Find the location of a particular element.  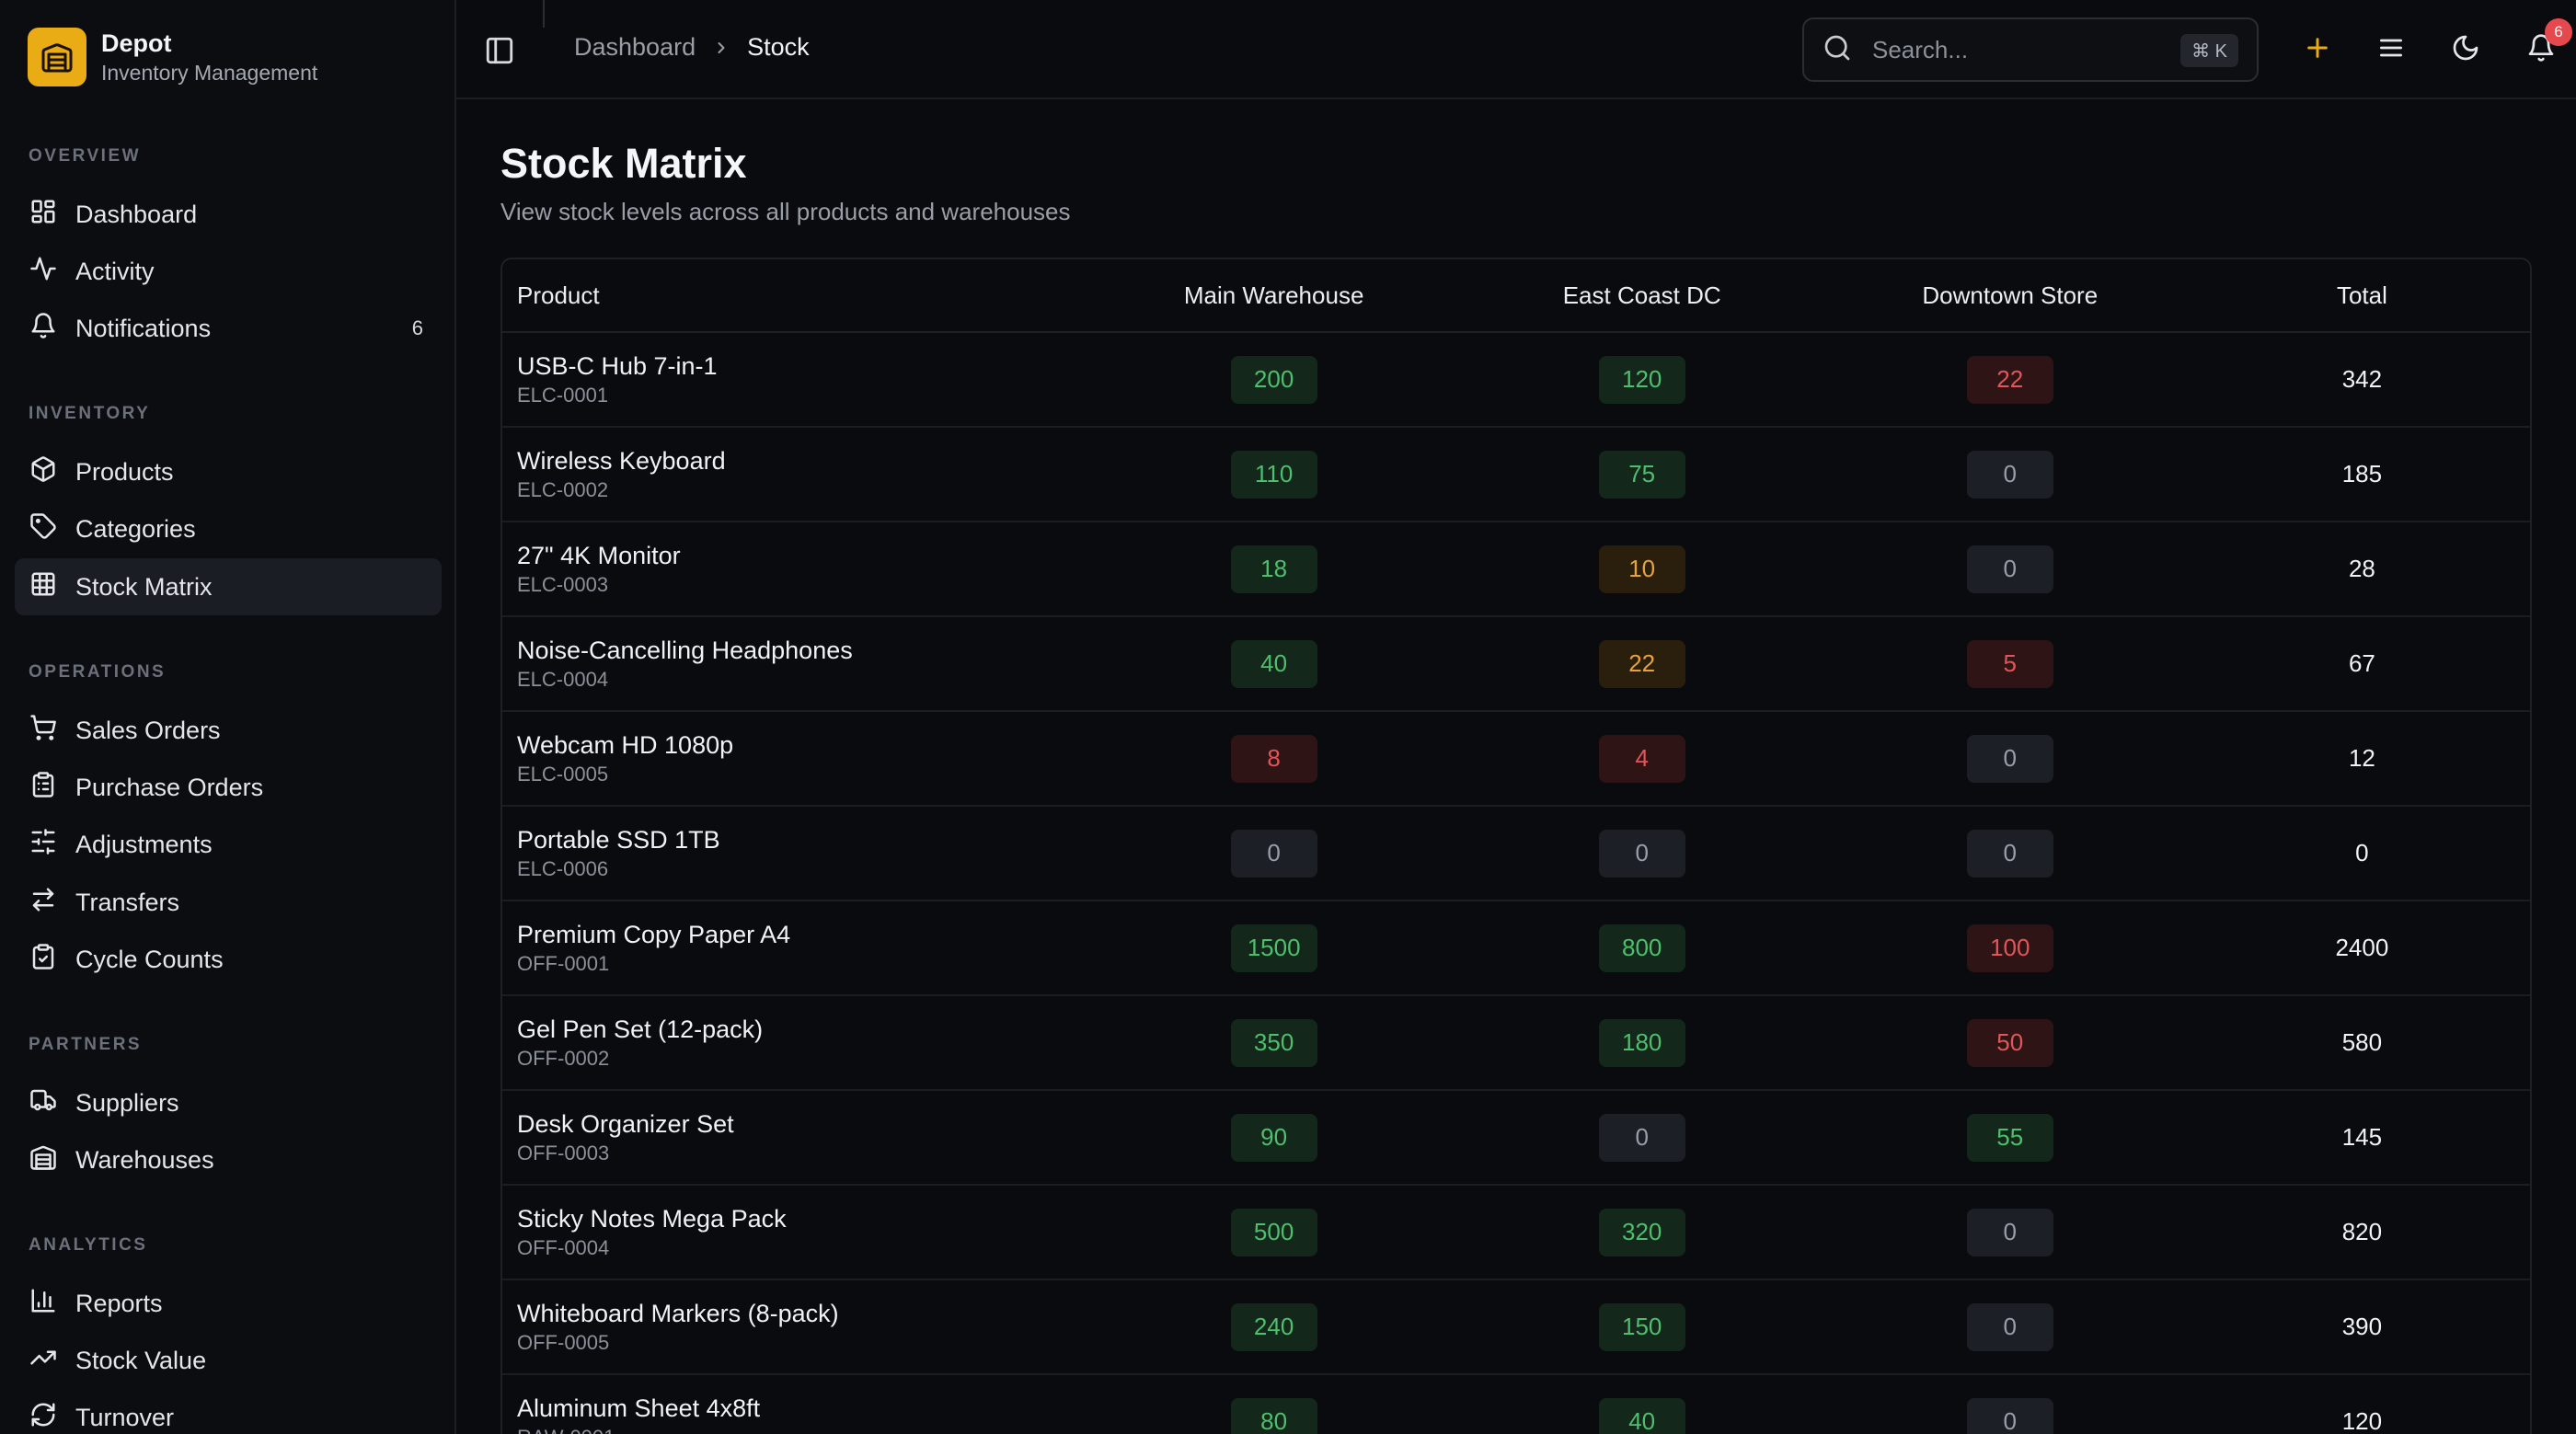

brand: Depot Inventory Management is located at coordinates (172, 57).